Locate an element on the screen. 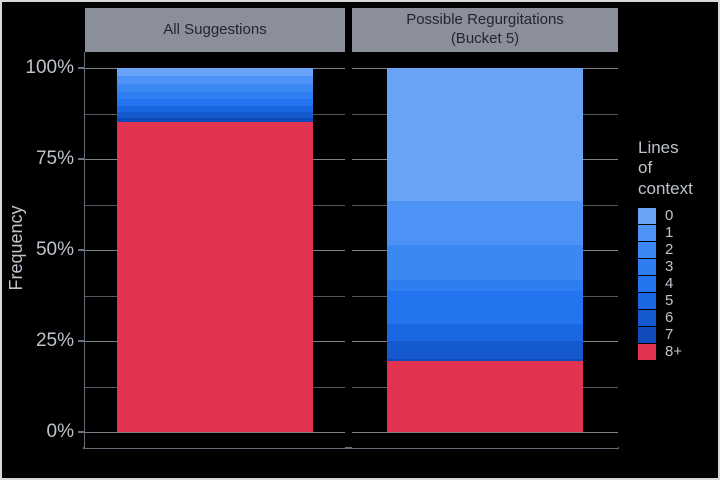  x-axis-line is located at coordinates (351, 448).